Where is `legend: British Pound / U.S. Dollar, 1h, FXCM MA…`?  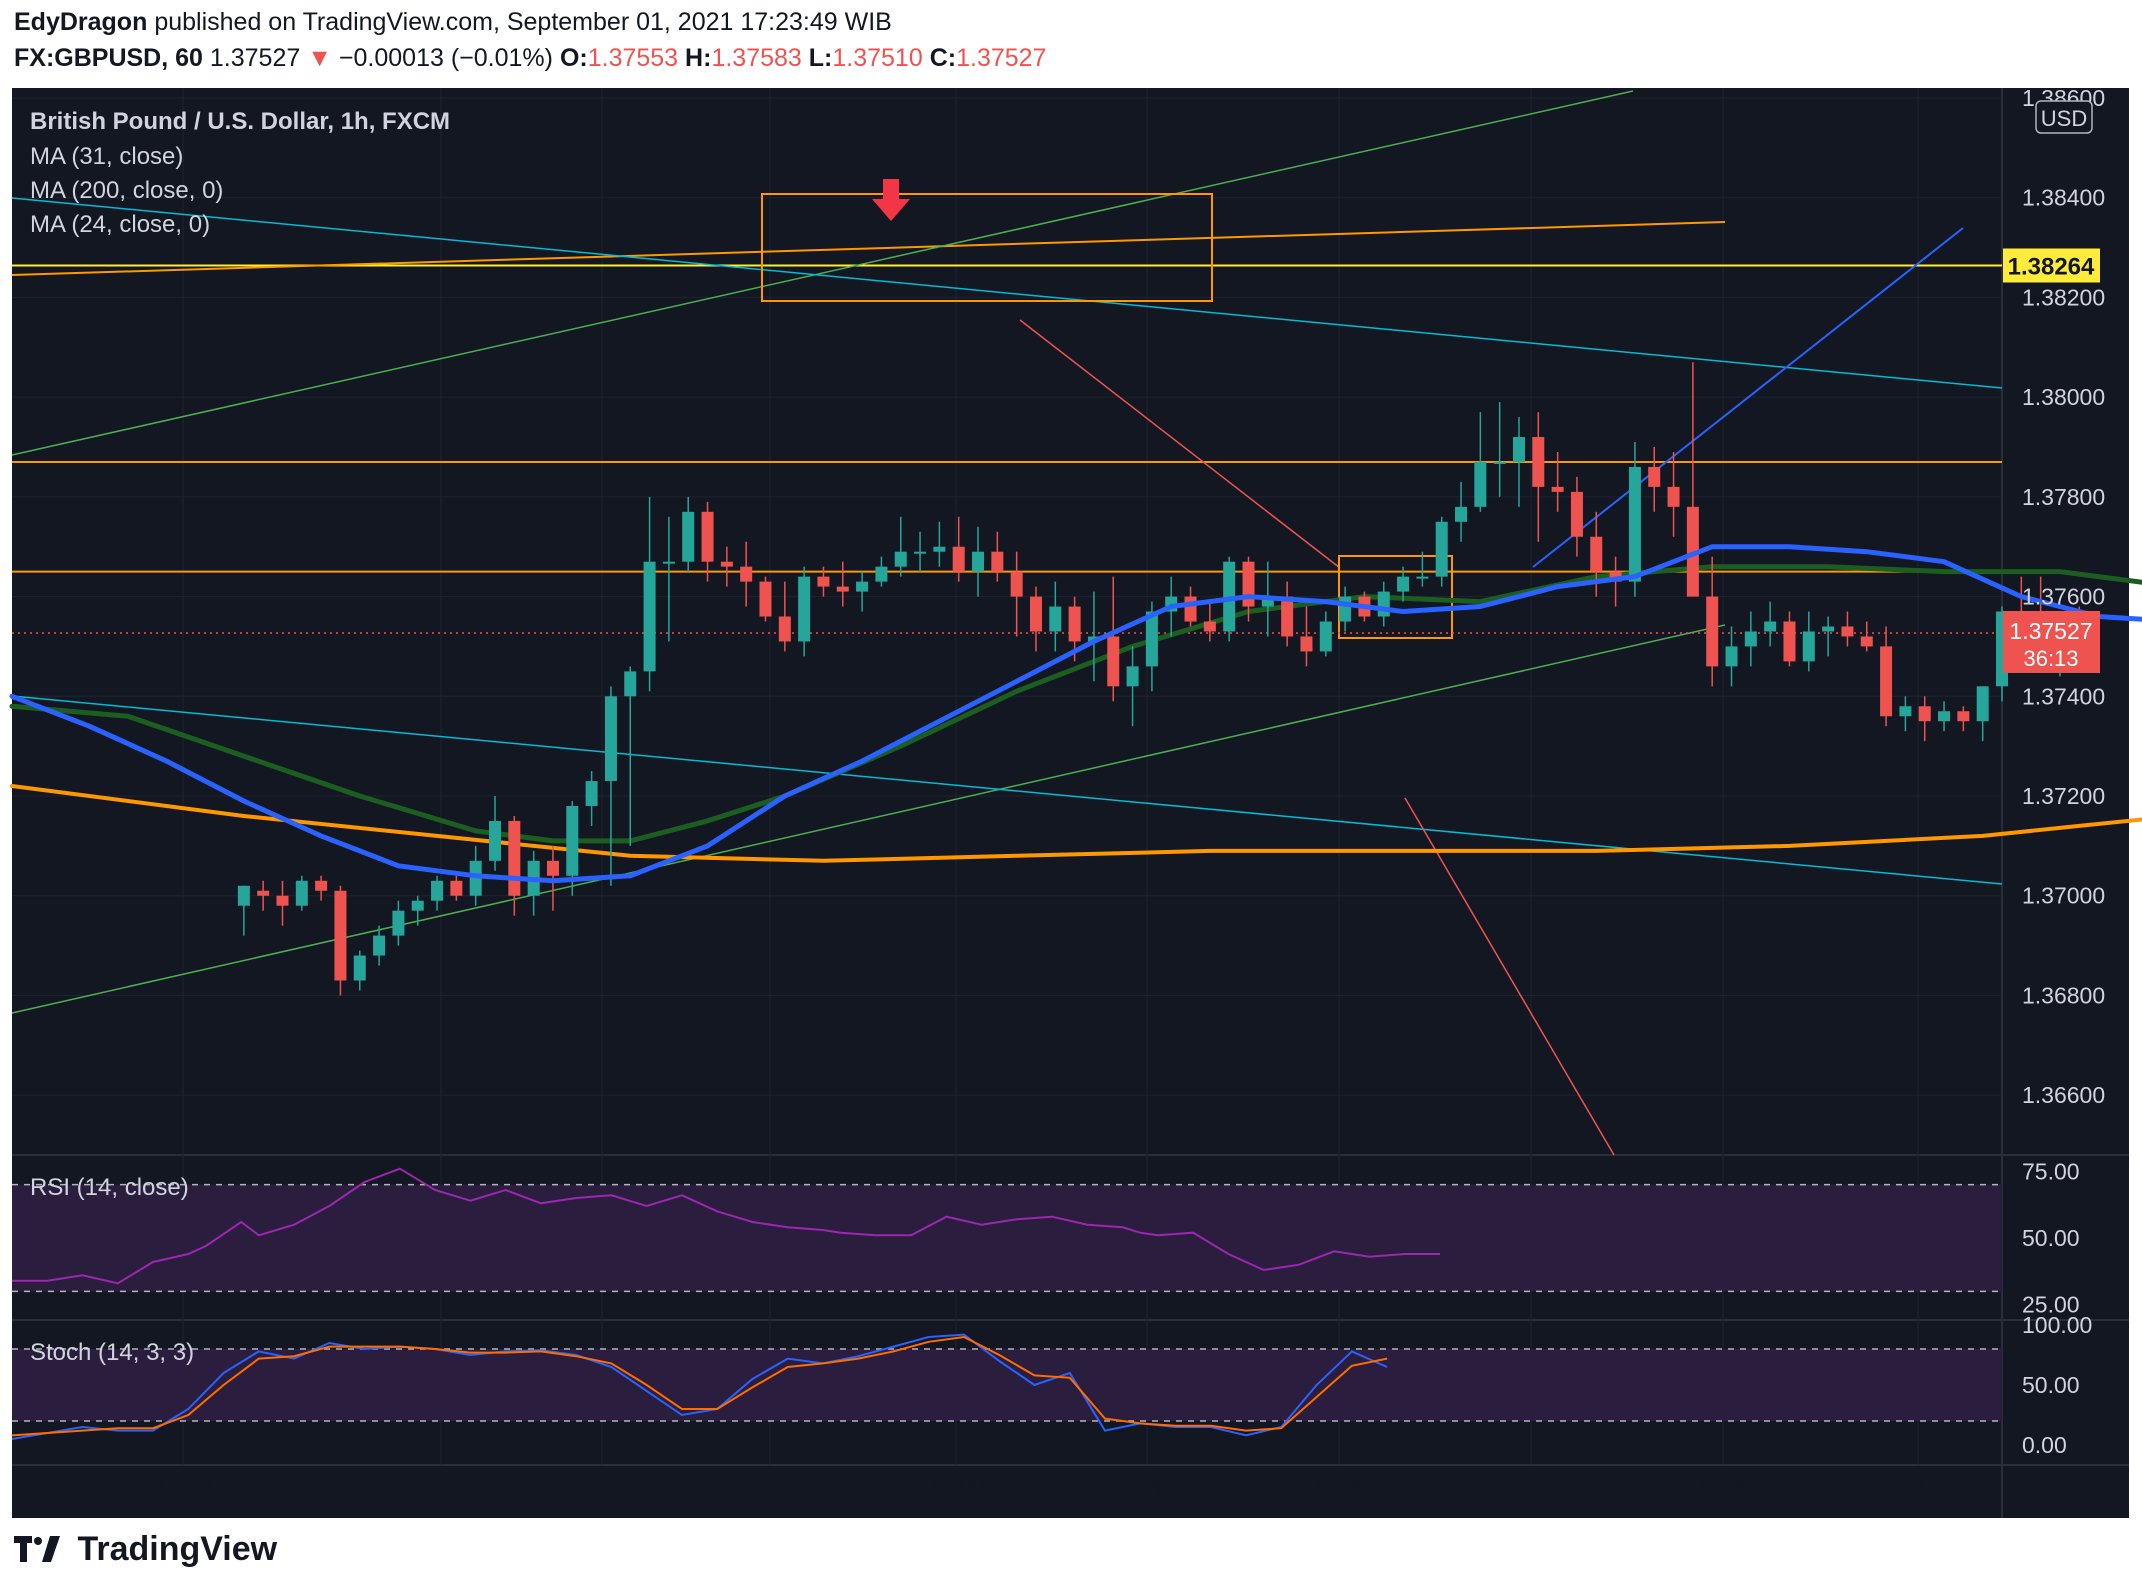 legend: British Pound / U.S. Dollar, 1h, FXCM MA… is located at coordinates (240, 173).